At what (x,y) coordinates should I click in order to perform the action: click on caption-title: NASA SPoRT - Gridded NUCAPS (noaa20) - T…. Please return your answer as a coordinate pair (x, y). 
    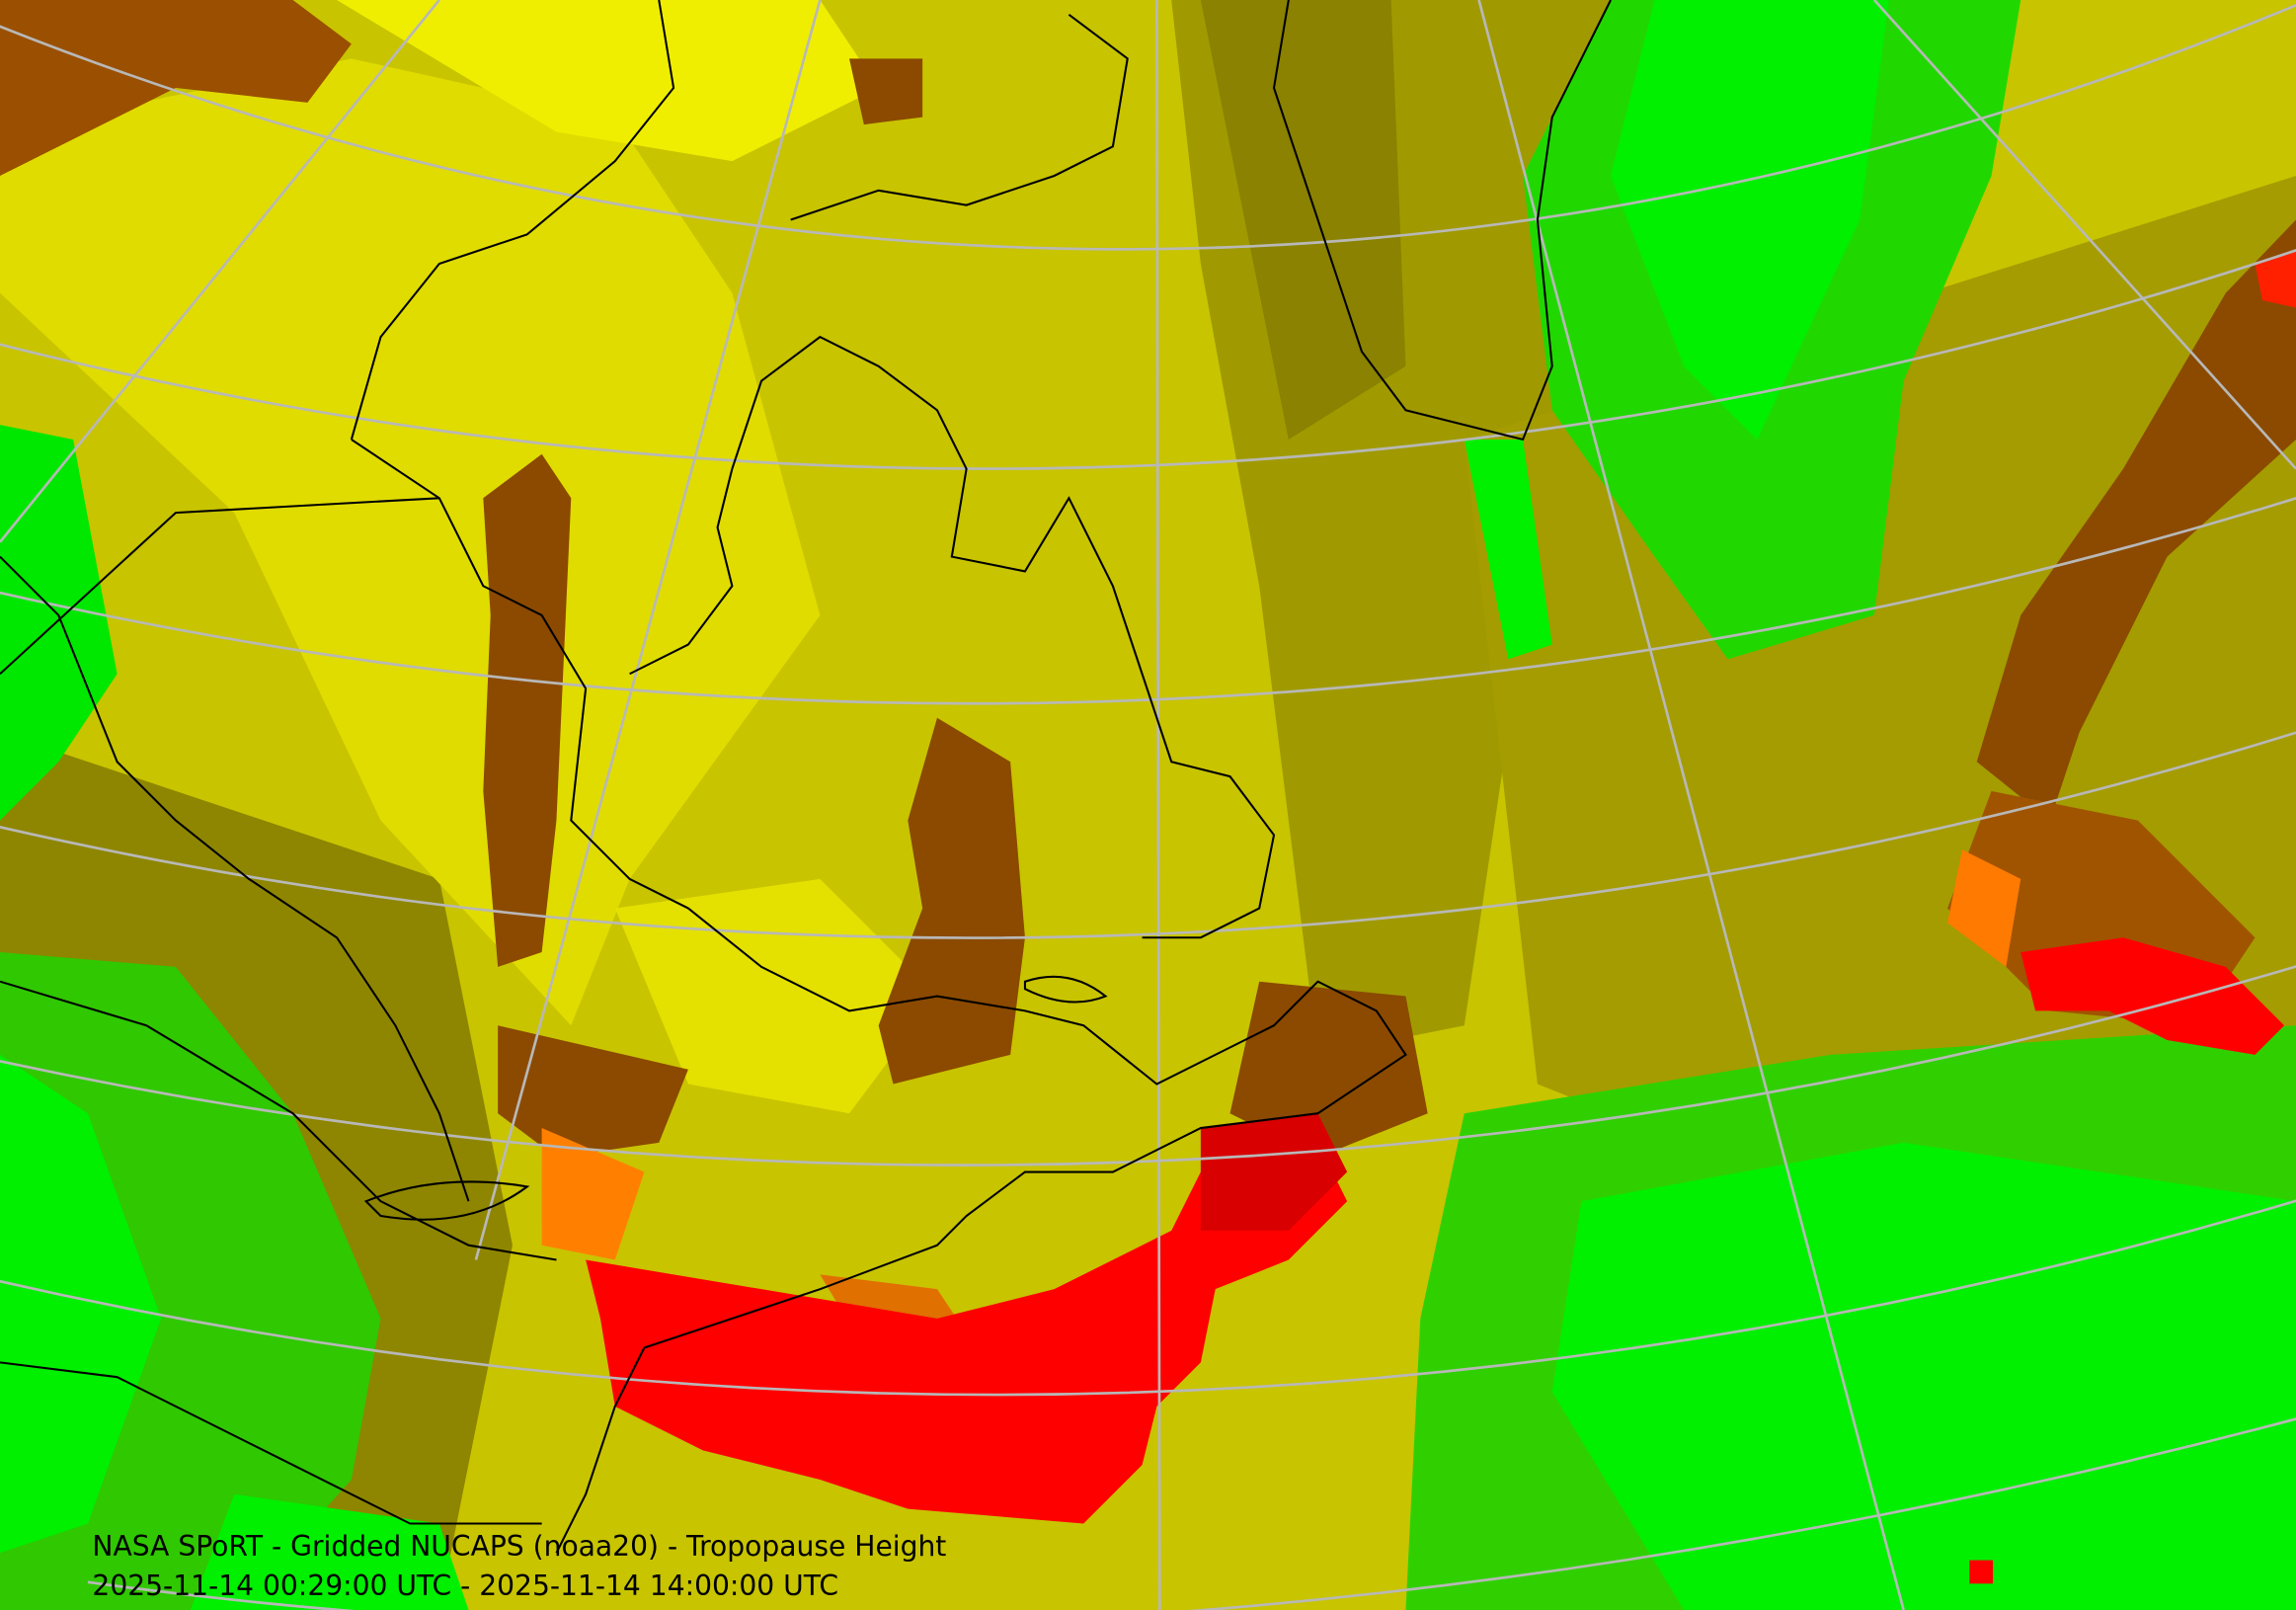
    Looking at the image, I should click on (519, 1546).